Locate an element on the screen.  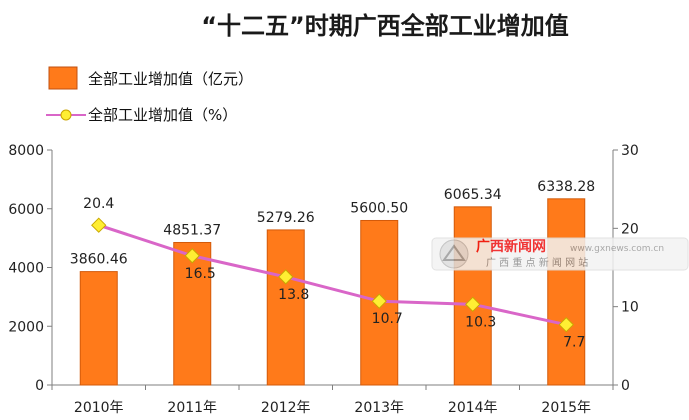
y-right-tick-label: 0 is located at coordinates (625, 386).